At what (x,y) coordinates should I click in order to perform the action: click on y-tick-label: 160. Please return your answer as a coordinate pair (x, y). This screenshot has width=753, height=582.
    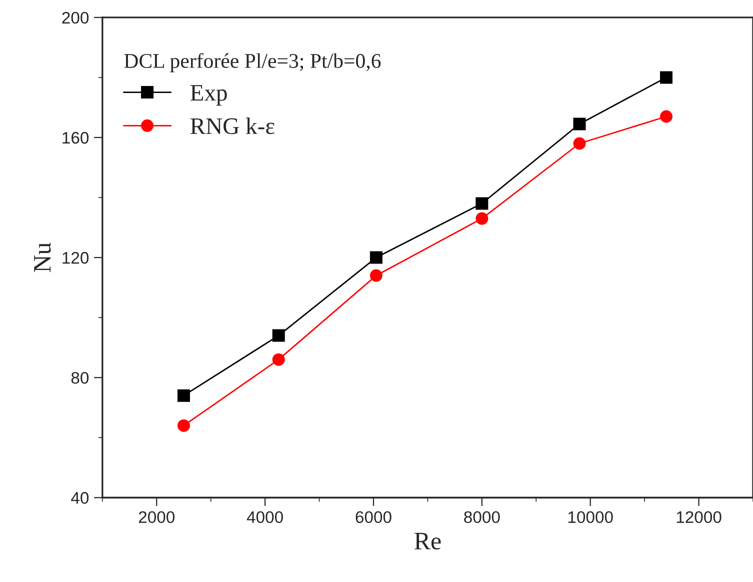
    Looking at the image, I should click on (75, 138).